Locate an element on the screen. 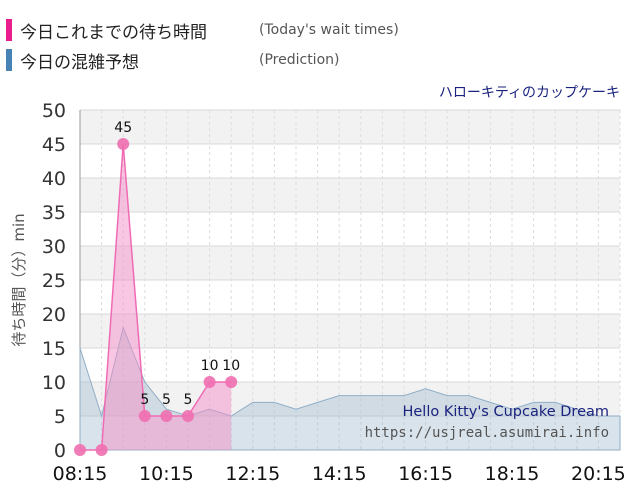 This screenshot has height=500, width=640. y-tick-label: 30 is located at coordinates (54, 247).